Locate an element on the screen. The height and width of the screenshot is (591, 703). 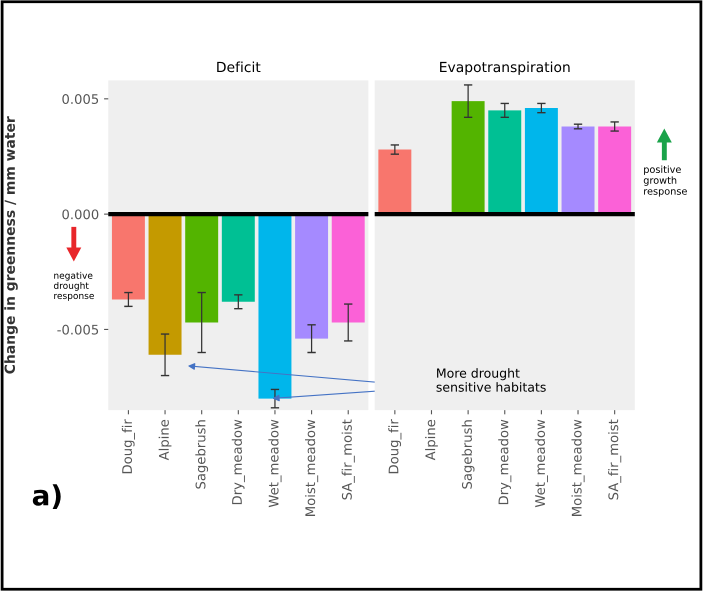
y-tick-label: 0.000 is located at coordinates (80, 214).